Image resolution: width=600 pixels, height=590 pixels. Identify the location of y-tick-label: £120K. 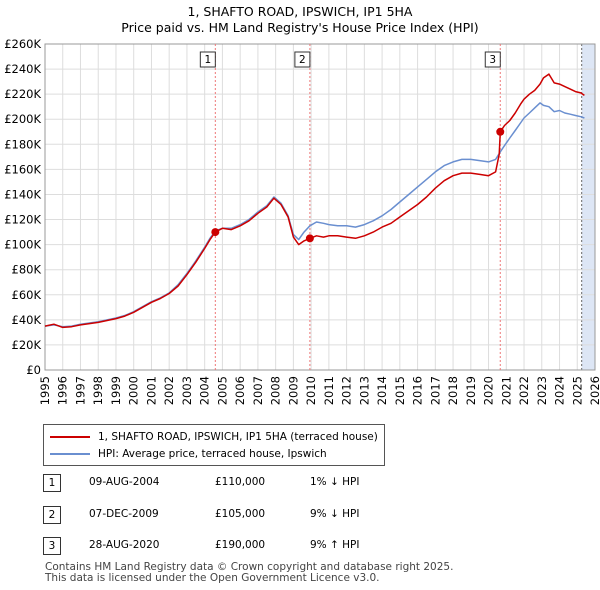
(22, 220).